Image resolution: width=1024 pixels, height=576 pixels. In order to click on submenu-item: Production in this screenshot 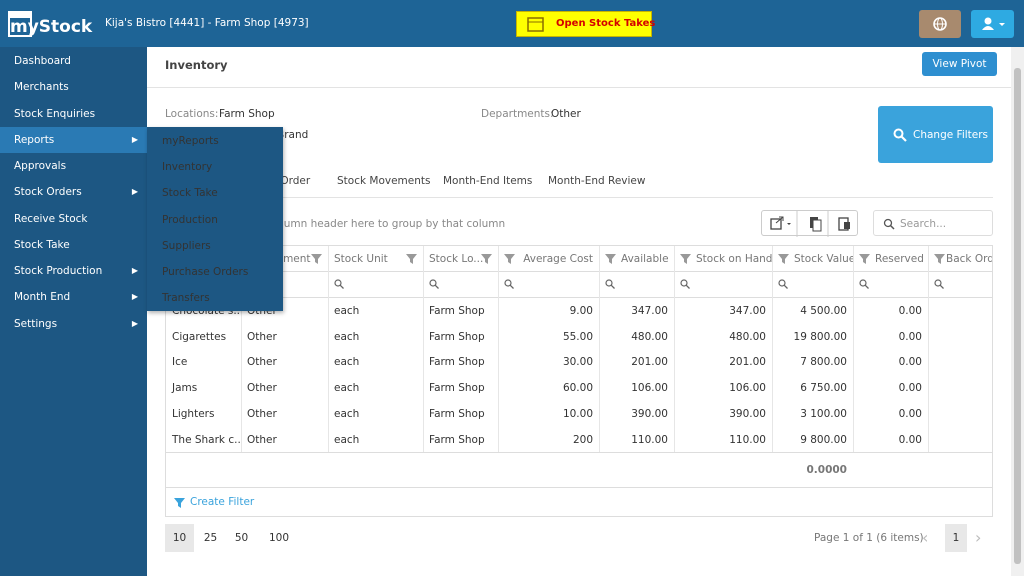, I will do `click(190, 219)`.